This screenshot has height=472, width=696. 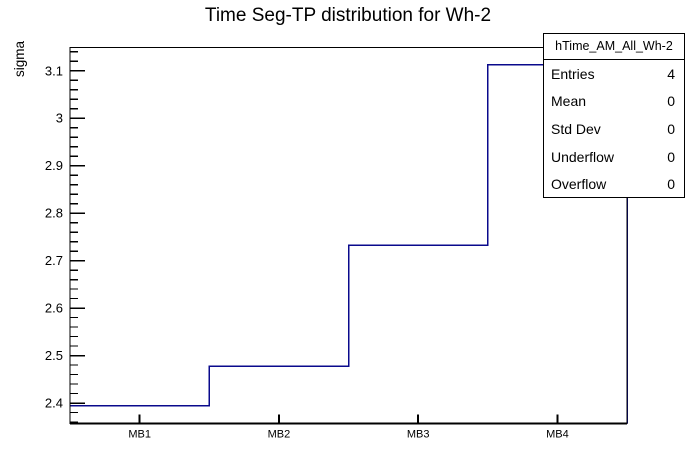 I want to click on chart-title: Time Seg-TP distribution for Wh-2, so click(x=348, y=15).